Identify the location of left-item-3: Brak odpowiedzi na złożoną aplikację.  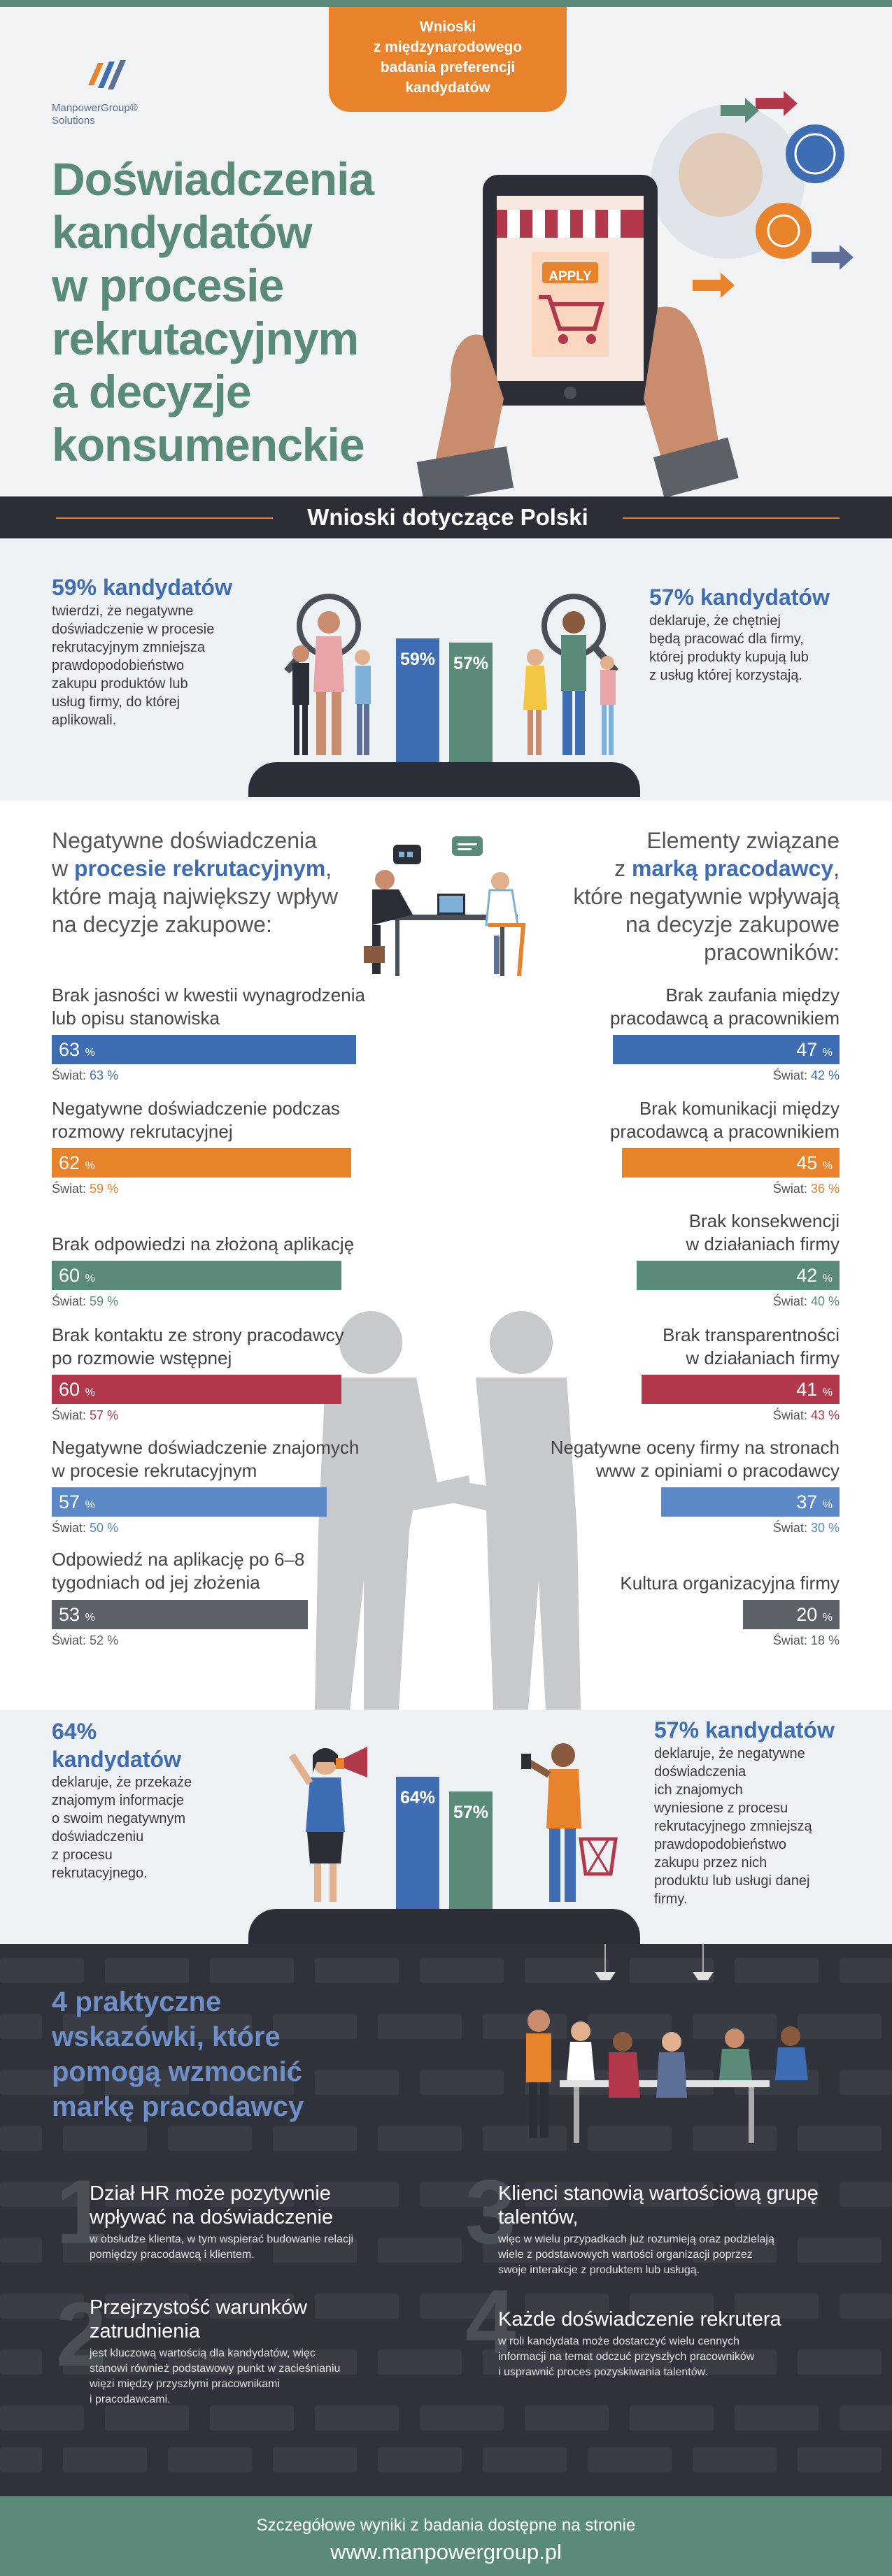
(216, 1244).